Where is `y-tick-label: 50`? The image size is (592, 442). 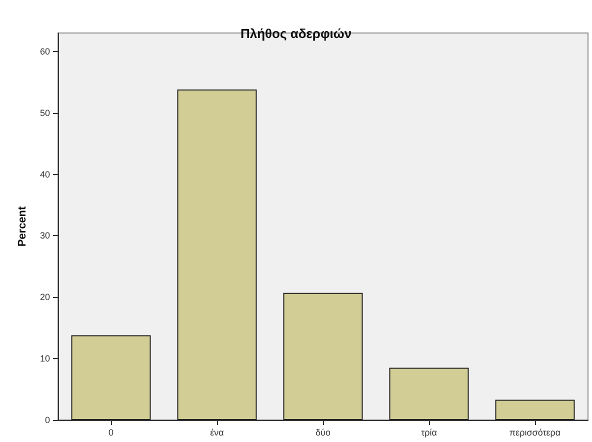
y-tick-label: 50 is located at coordinates (45, 113).